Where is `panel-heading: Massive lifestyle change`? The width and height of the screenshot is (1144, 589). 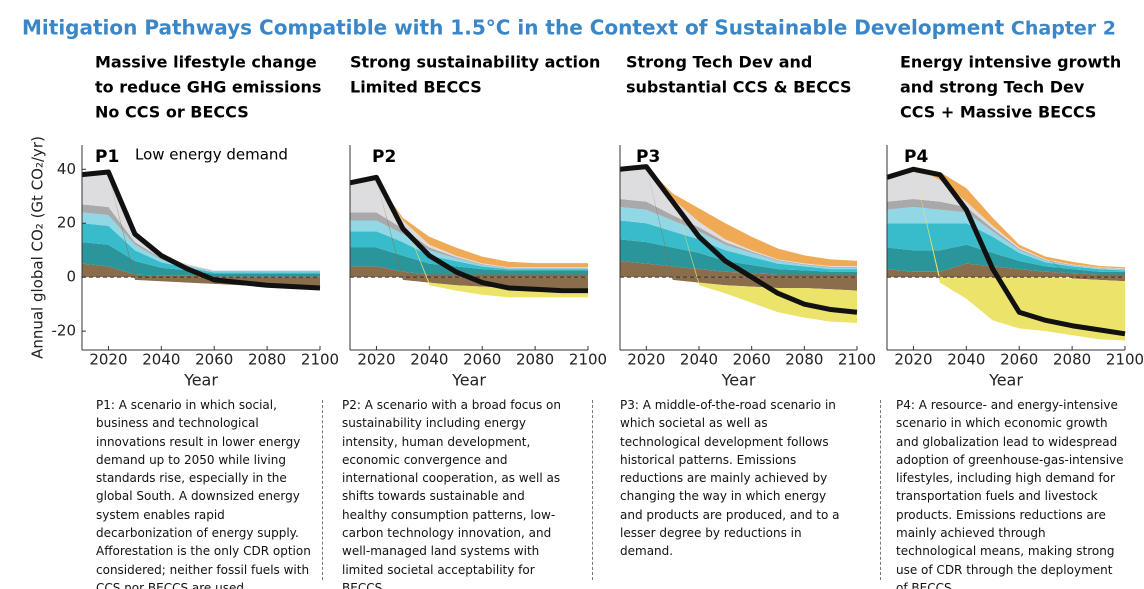
panel-heading: Massive lifestyle change is located at coordinates (206, 62).